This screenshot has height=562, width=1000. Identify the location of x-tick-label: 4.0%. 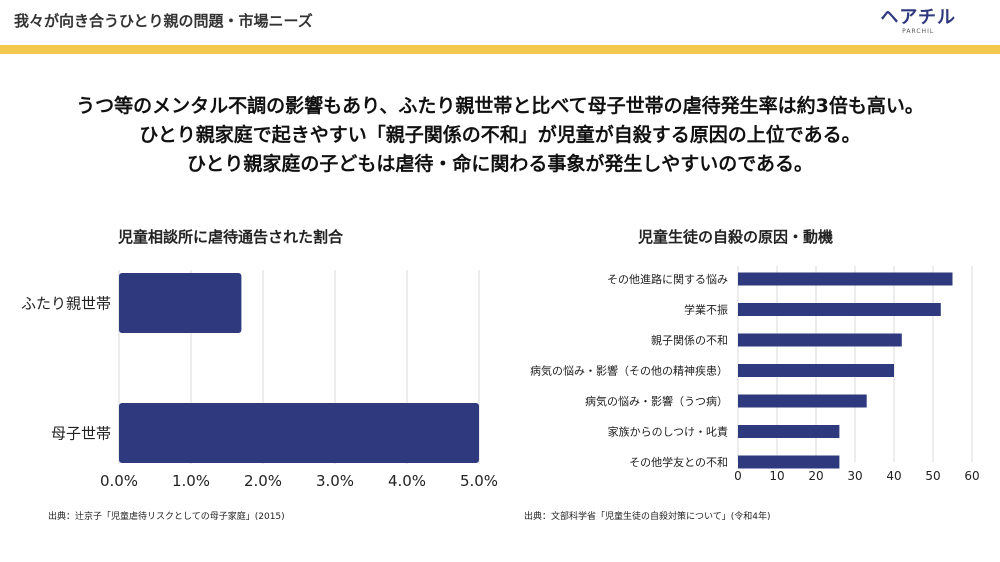
(407, 481).